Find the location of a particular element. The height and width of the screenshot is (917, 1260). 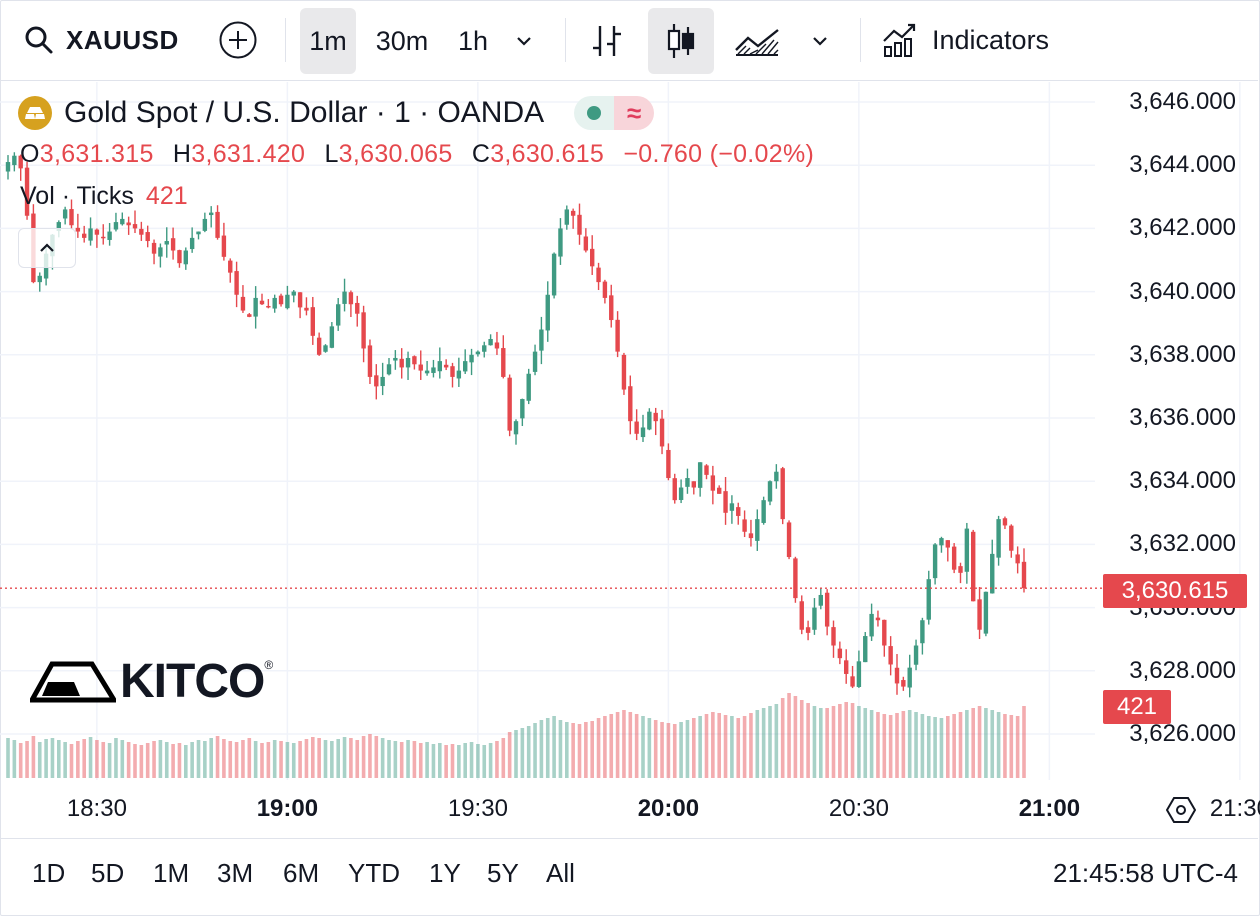

range-all-button: All is located at coordinates (560, 873).